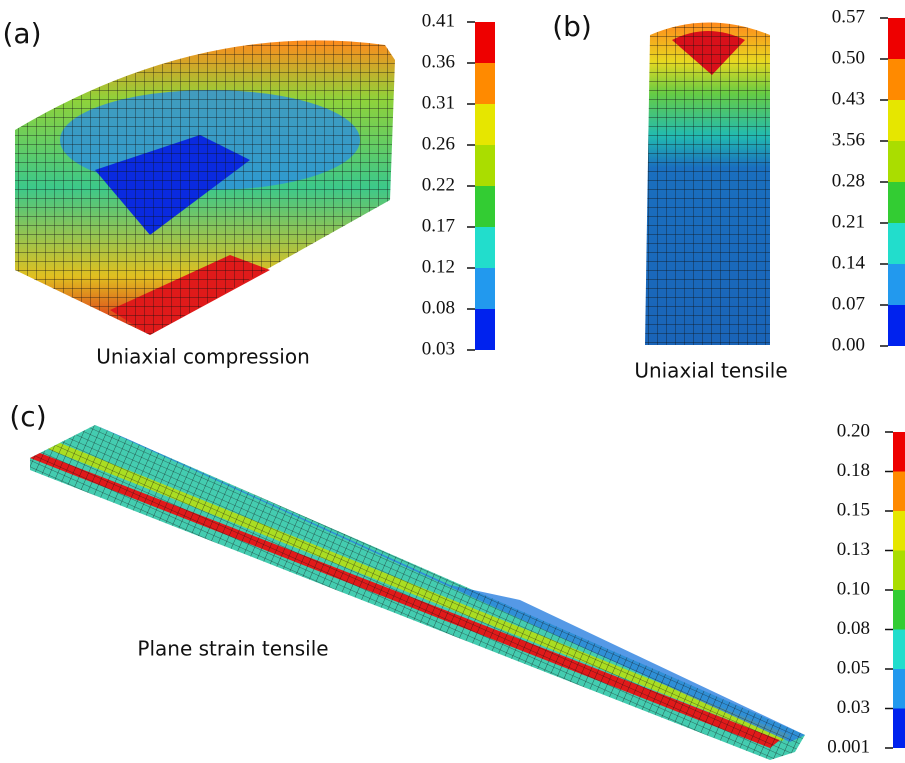 The image size is (905, 763). What do you see at coordinates (232, 649) in the screenshot?
I see `caption: Plane strain tensile` at bounding box center [232, 649].